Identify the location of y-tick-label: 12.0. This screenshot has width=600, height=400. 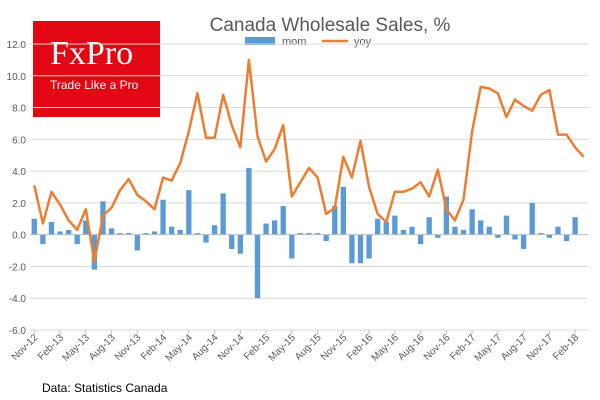
(17, 45).